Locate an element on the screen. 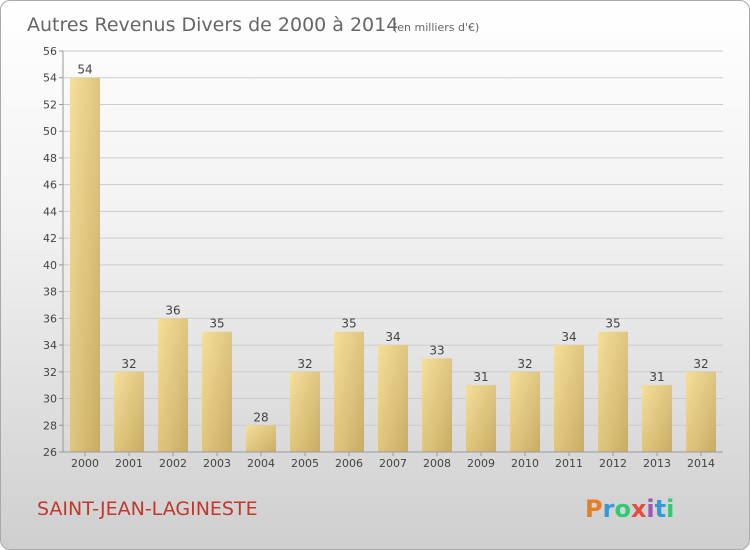 The height and width of the screenshot is (550, 750). data-label-2010: 32 is located at coordinates (524, 364).